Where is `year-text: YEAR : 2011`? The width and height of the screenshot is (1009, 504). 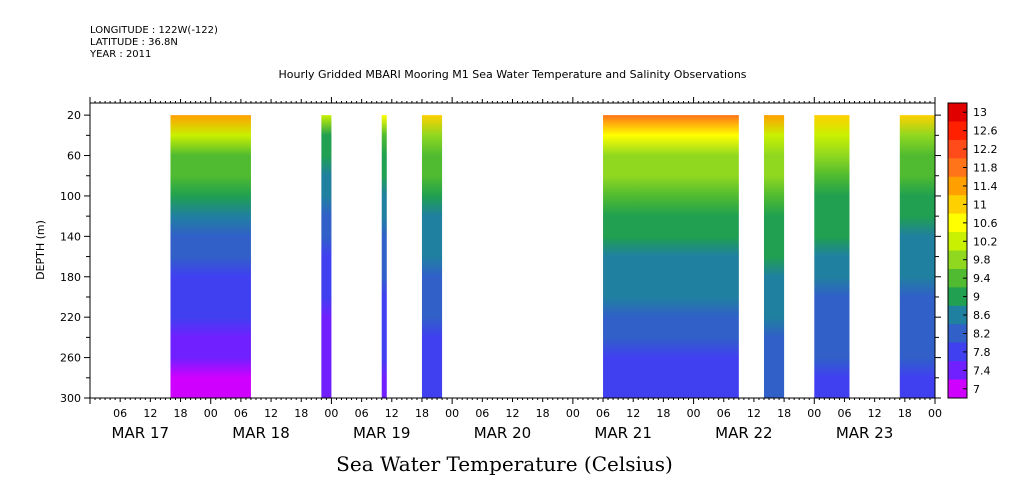 year-text: YEAR : 2011 is located at coordinates (121, 54).